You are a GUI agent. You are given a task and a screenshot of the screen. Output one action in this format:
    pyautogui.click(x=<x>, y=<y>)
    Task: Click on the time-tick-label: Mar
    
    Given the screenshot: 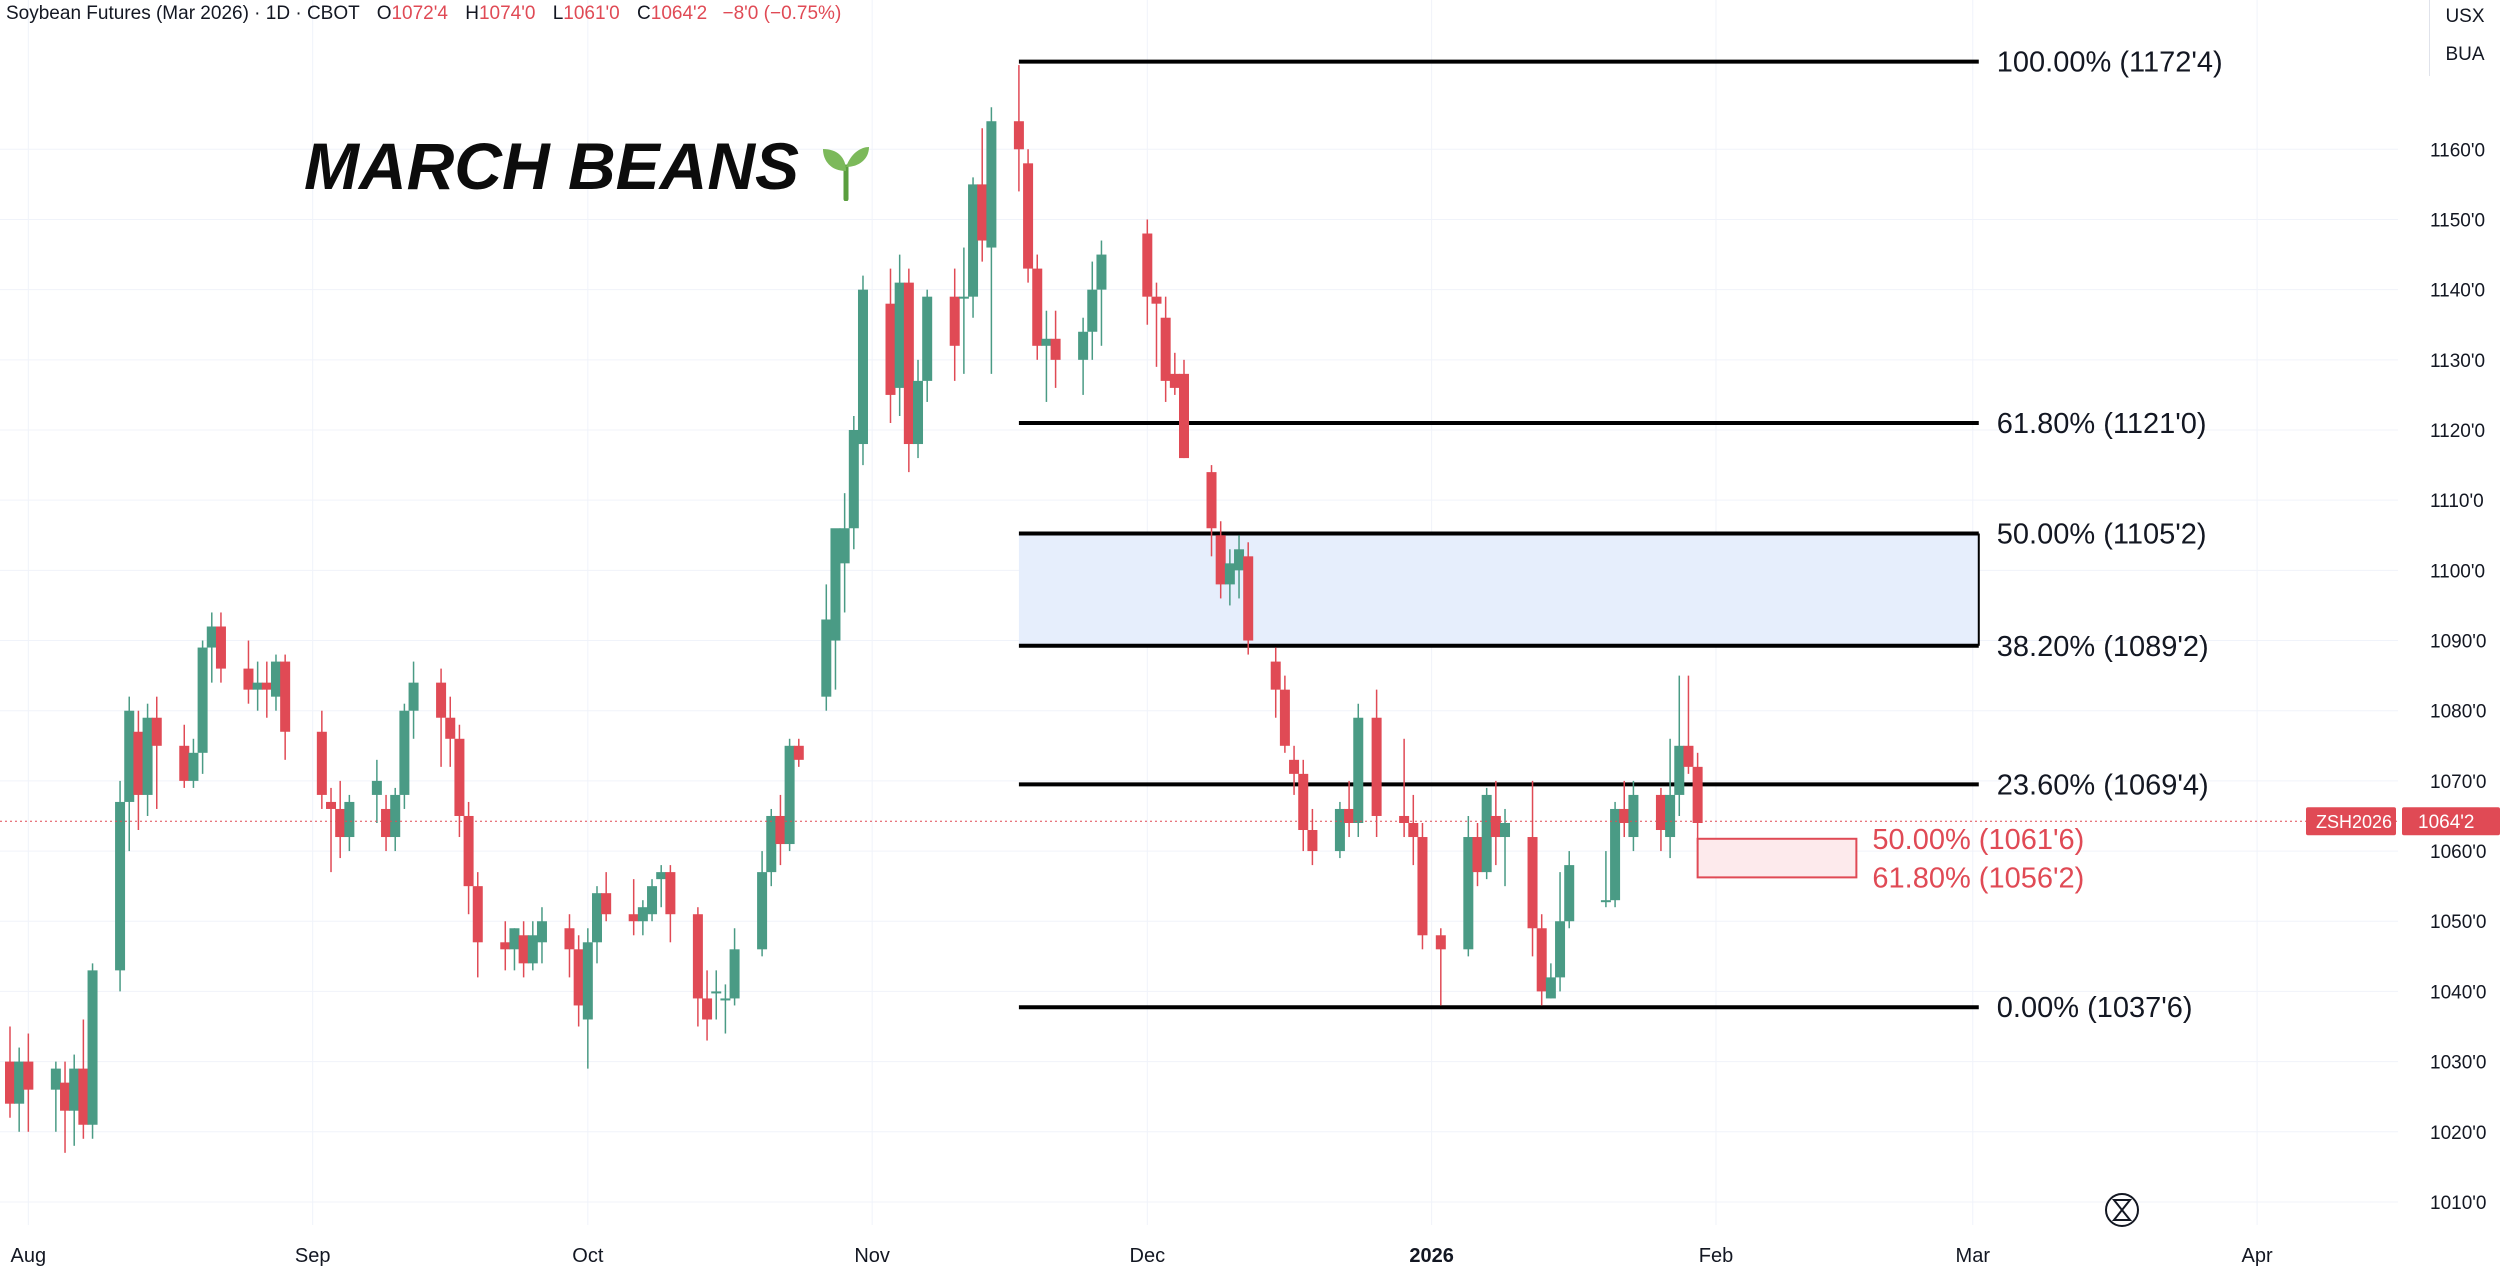 What is the action you would take?
    pyautogui.click(x=1973, y=1256)
    